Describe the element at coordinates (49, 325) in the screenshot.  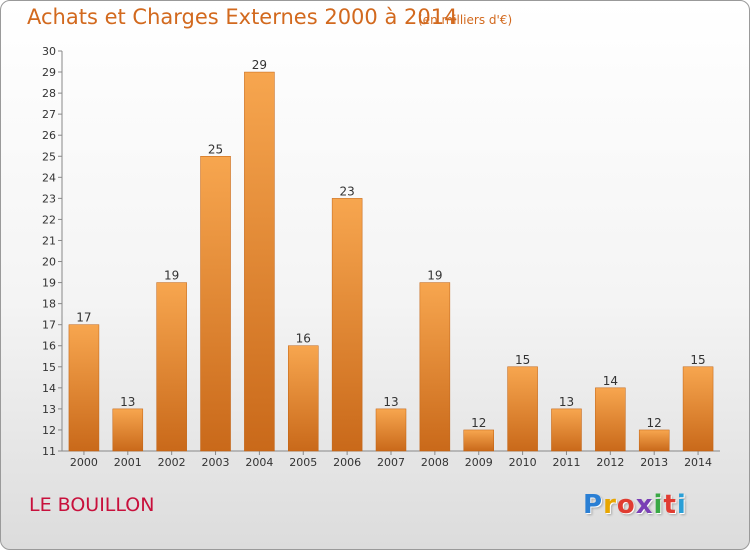
I see `y-tick-label: 17` at that location.